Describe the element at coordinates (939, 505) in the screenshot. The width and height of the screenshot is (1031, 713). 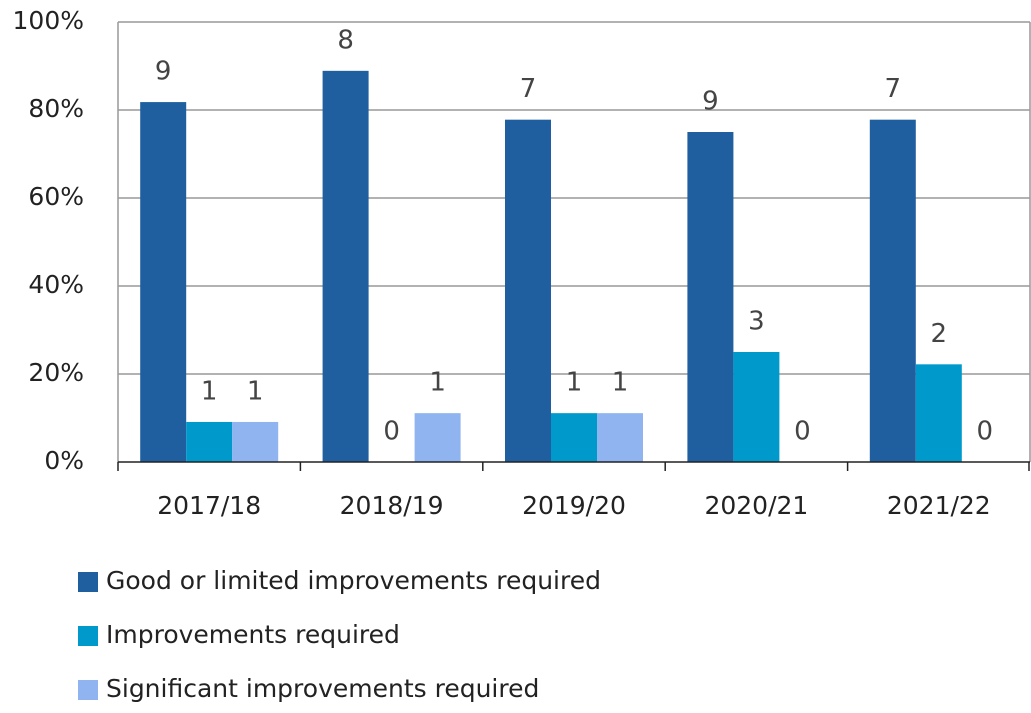
I see `x-tick-label: 2021/22` at that location.